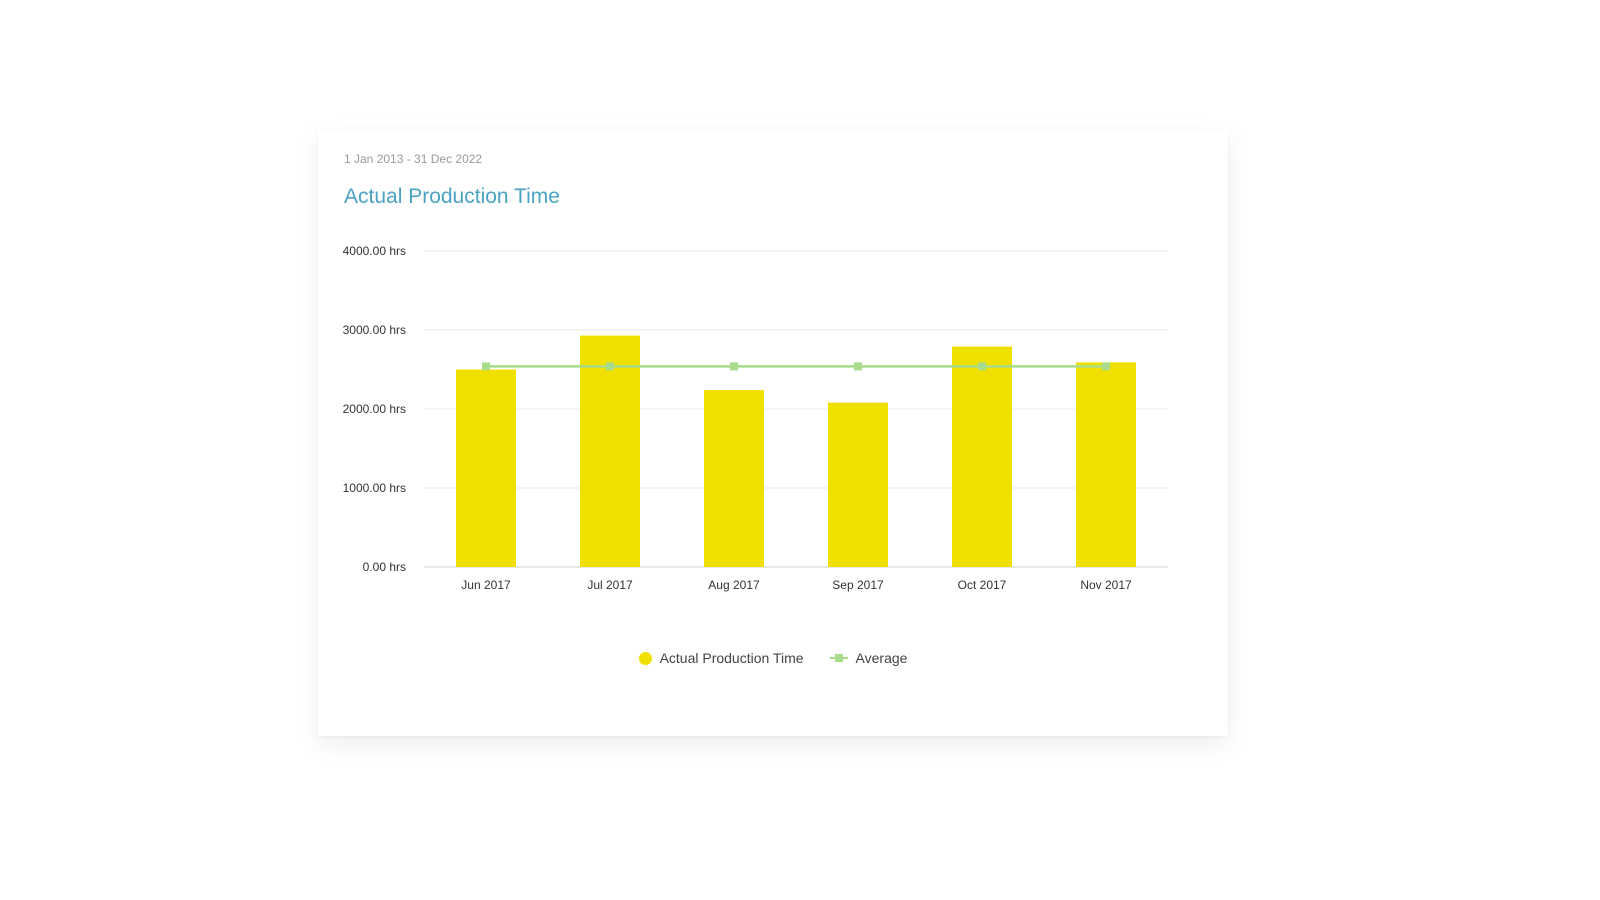 The height and width of the screenshot is (900, 1600). Describe the element at coordinates (734, 585) in the screenshot. I see `x-tick-label-2: Aug 2017` at that location.